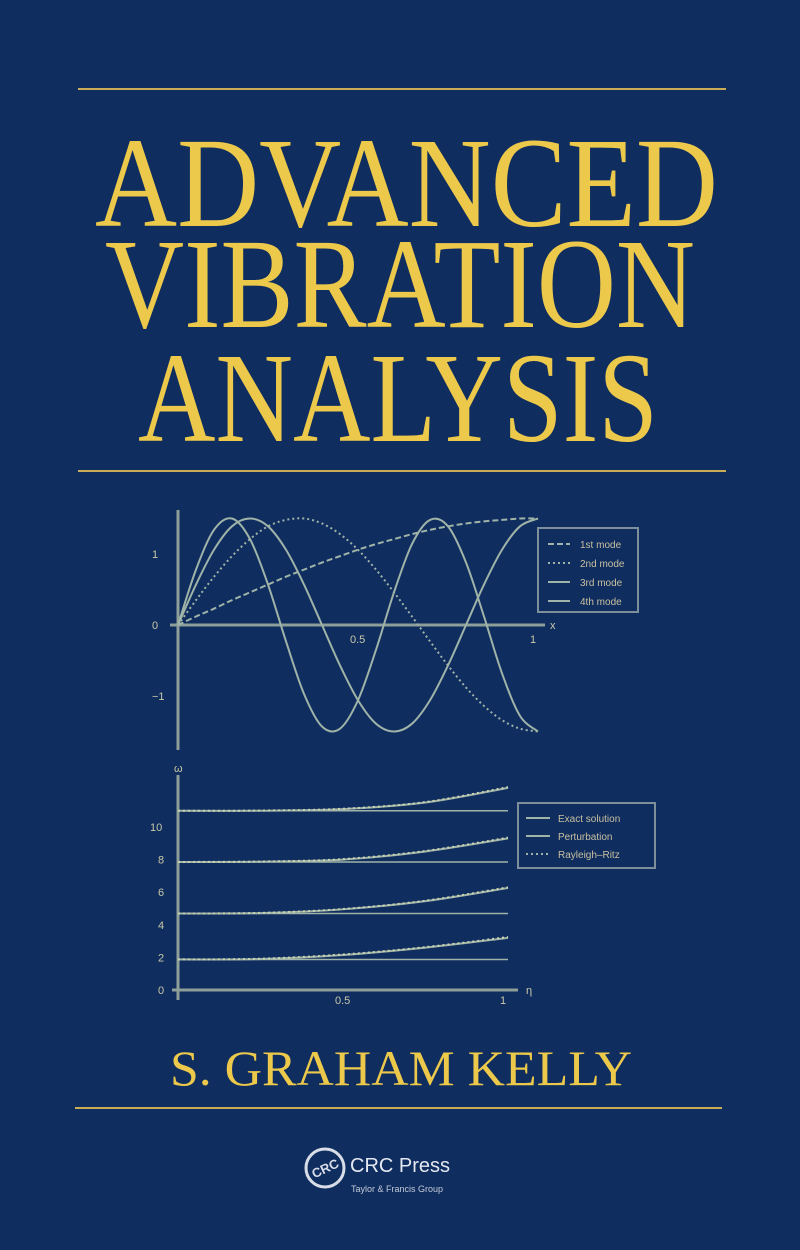 The height and width of the screenshot is (1250, 800). Describe the element at coordinates (601, 602) in the screenshot. I see `legend-label: 4th mode` at that location.